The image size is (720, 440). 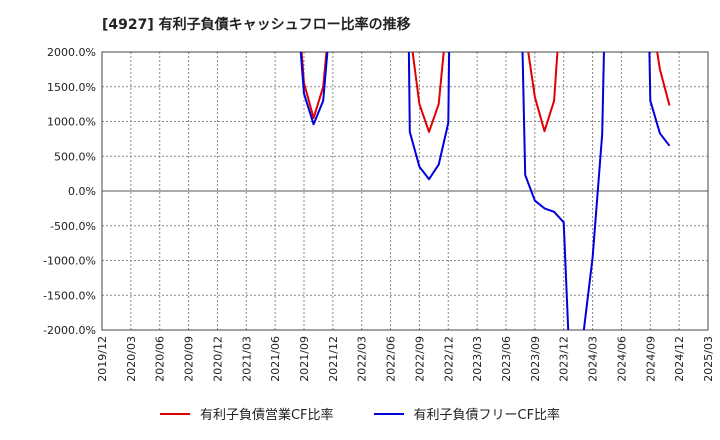 What do you see at coordinates (304, 359) in the screenshot?
I see `x-tick-label: 2021/09` at bounding box center [304, 359].